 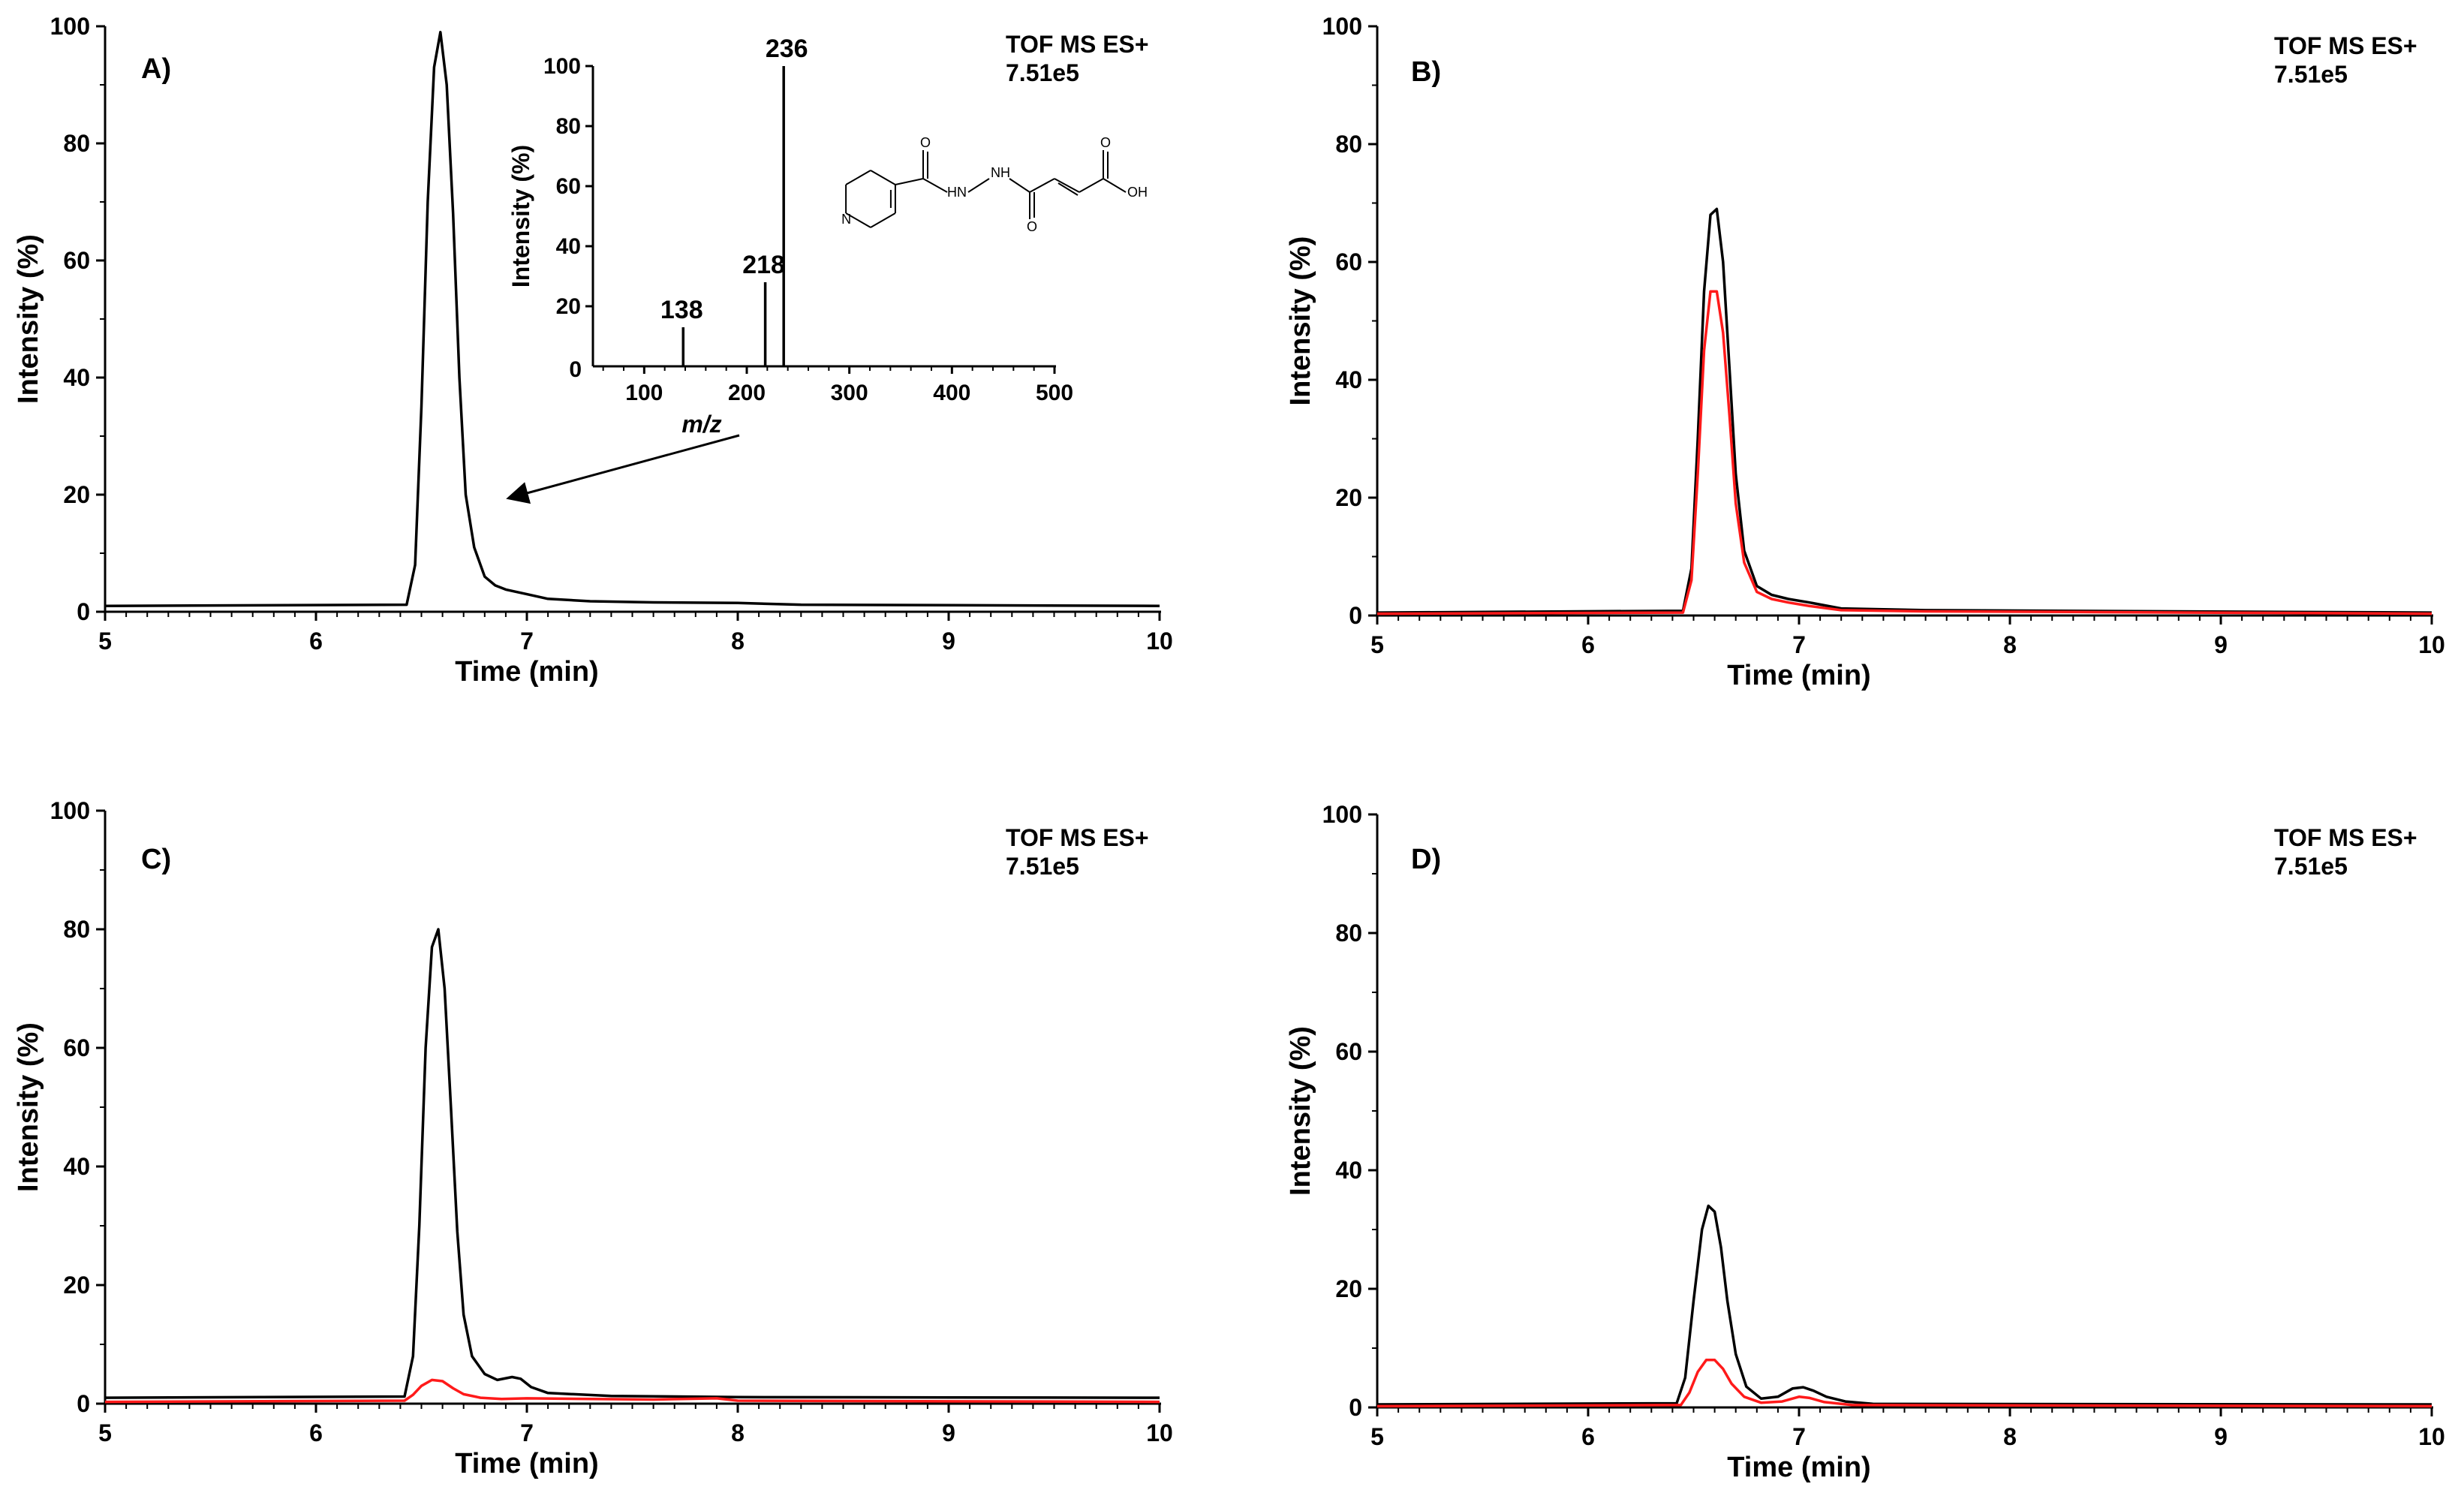 I want to click on inset-x-axis-label: m/z, so click(x=701, y=424).